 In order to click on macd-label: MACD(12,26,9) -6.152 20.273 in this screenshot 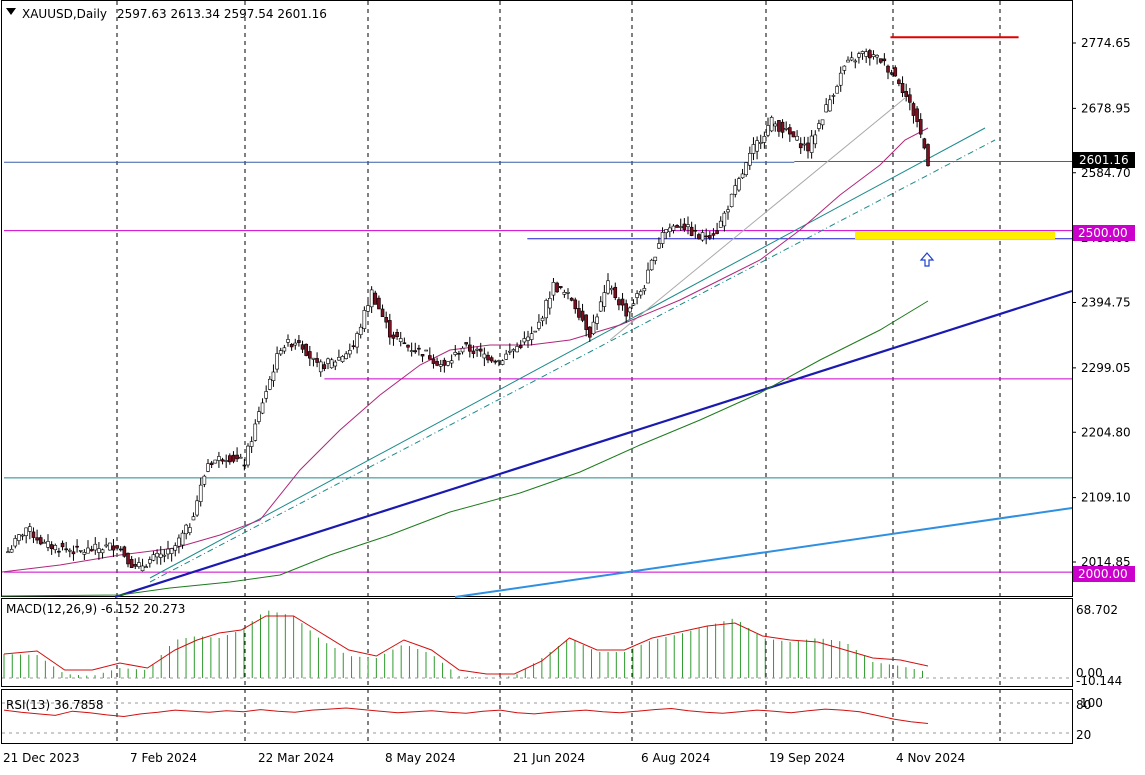, I will do `click(95, 609)`.